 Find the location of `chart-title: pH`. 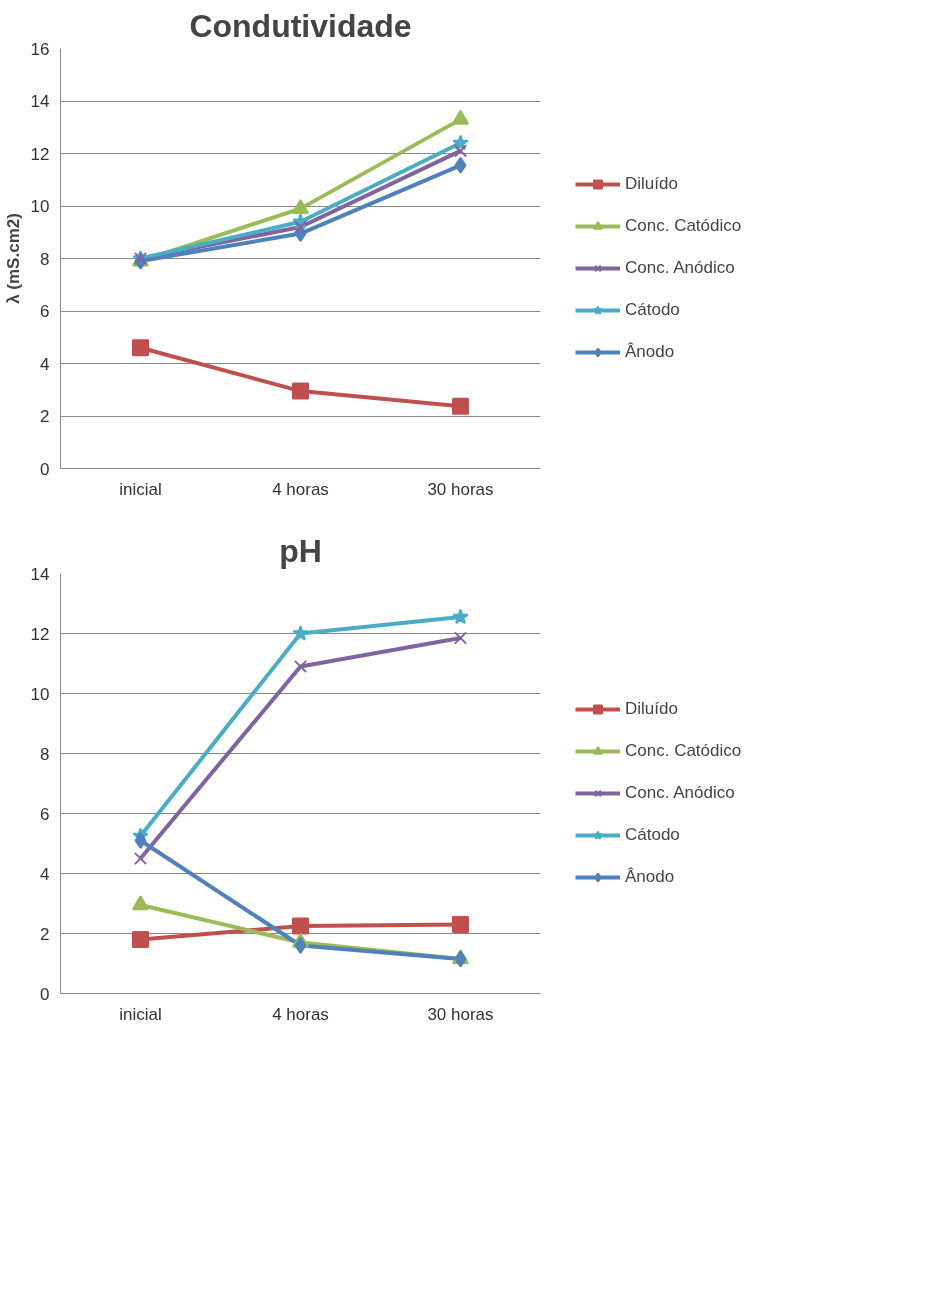

chart-title: pH is located at coordinates (300, 550).